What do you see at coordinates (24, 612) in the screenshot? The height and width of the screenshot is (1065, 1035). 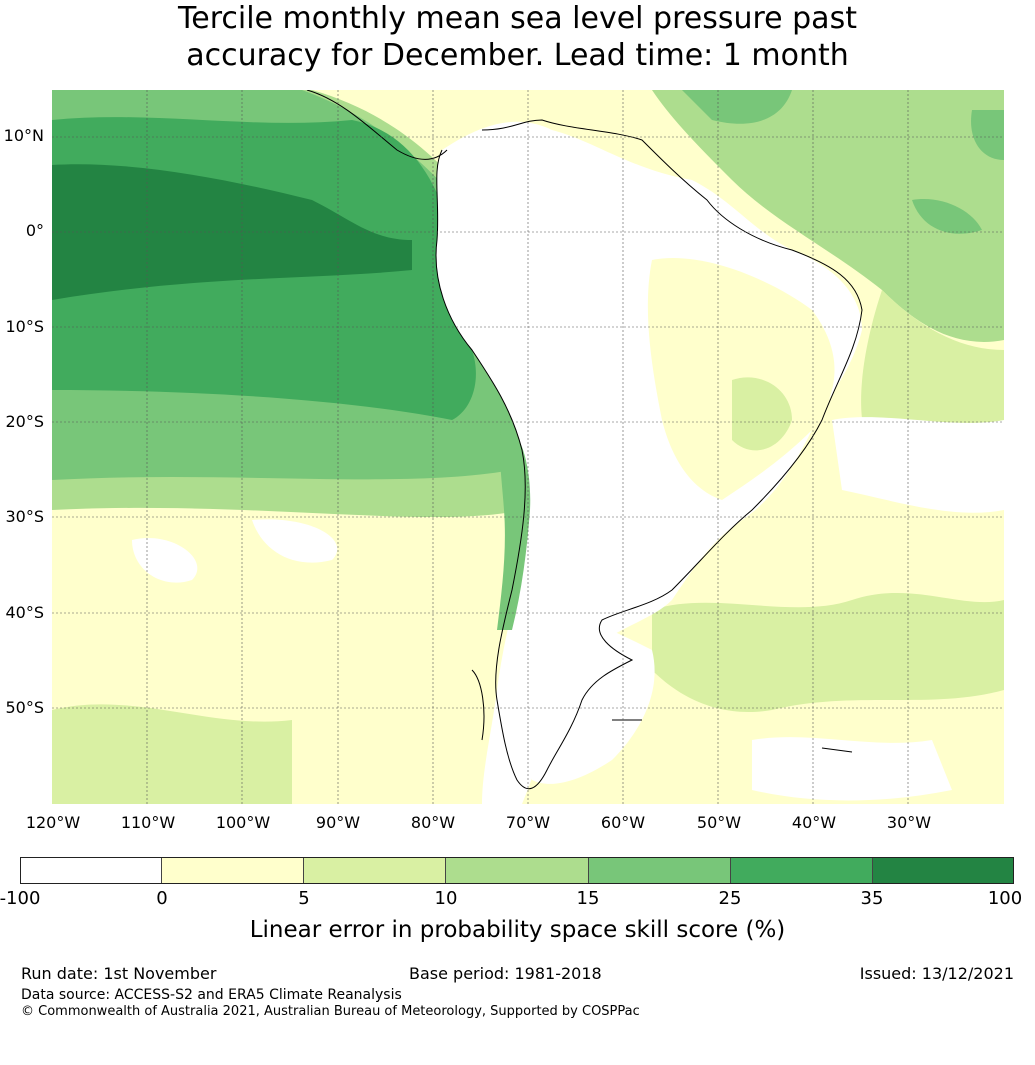 I see `lat-label-40s: 40°S` at bounding box center [24, 612].